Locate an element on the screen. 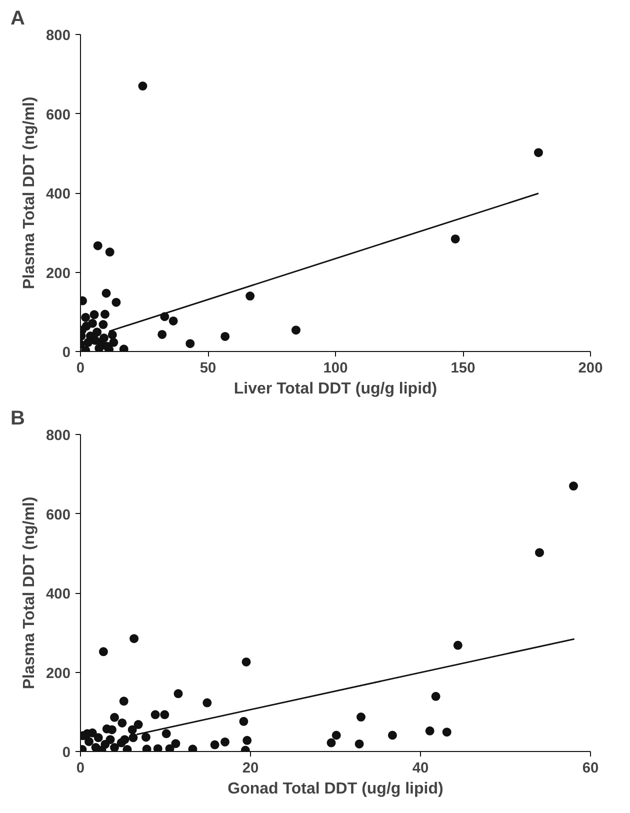 This screenshot has width=630, height=813. x-tick-label: 20 is located at coordinates (250, 768).